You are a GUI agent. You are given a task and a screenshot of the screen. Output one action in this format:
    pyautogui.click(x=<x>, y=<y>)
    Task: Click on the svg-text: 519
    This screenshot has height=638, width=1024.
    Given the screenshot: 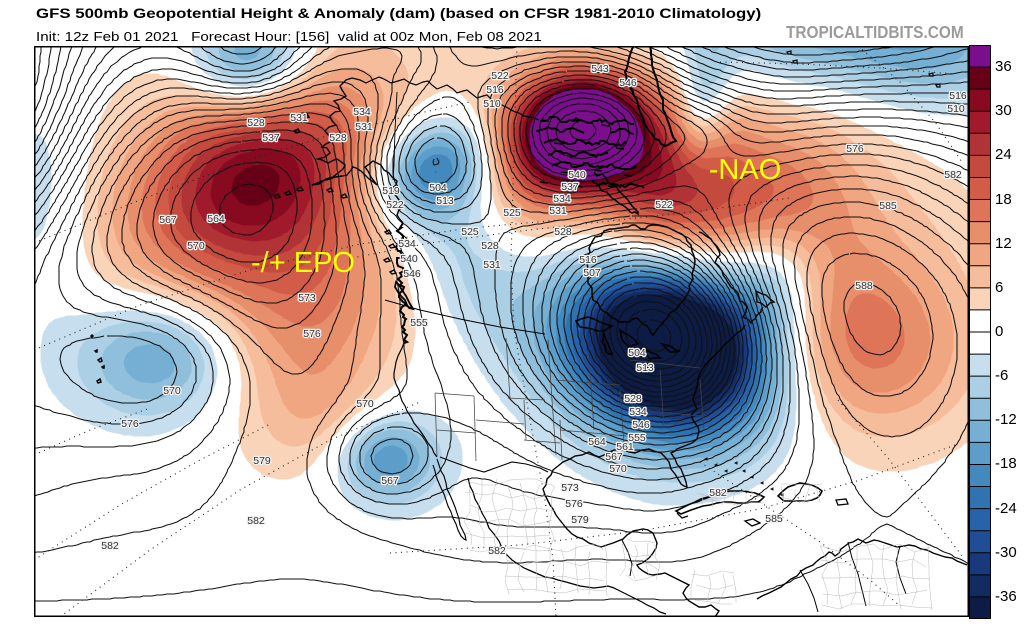 What is the action you would take?
    pyautogui.click(x=391, y=191)
    